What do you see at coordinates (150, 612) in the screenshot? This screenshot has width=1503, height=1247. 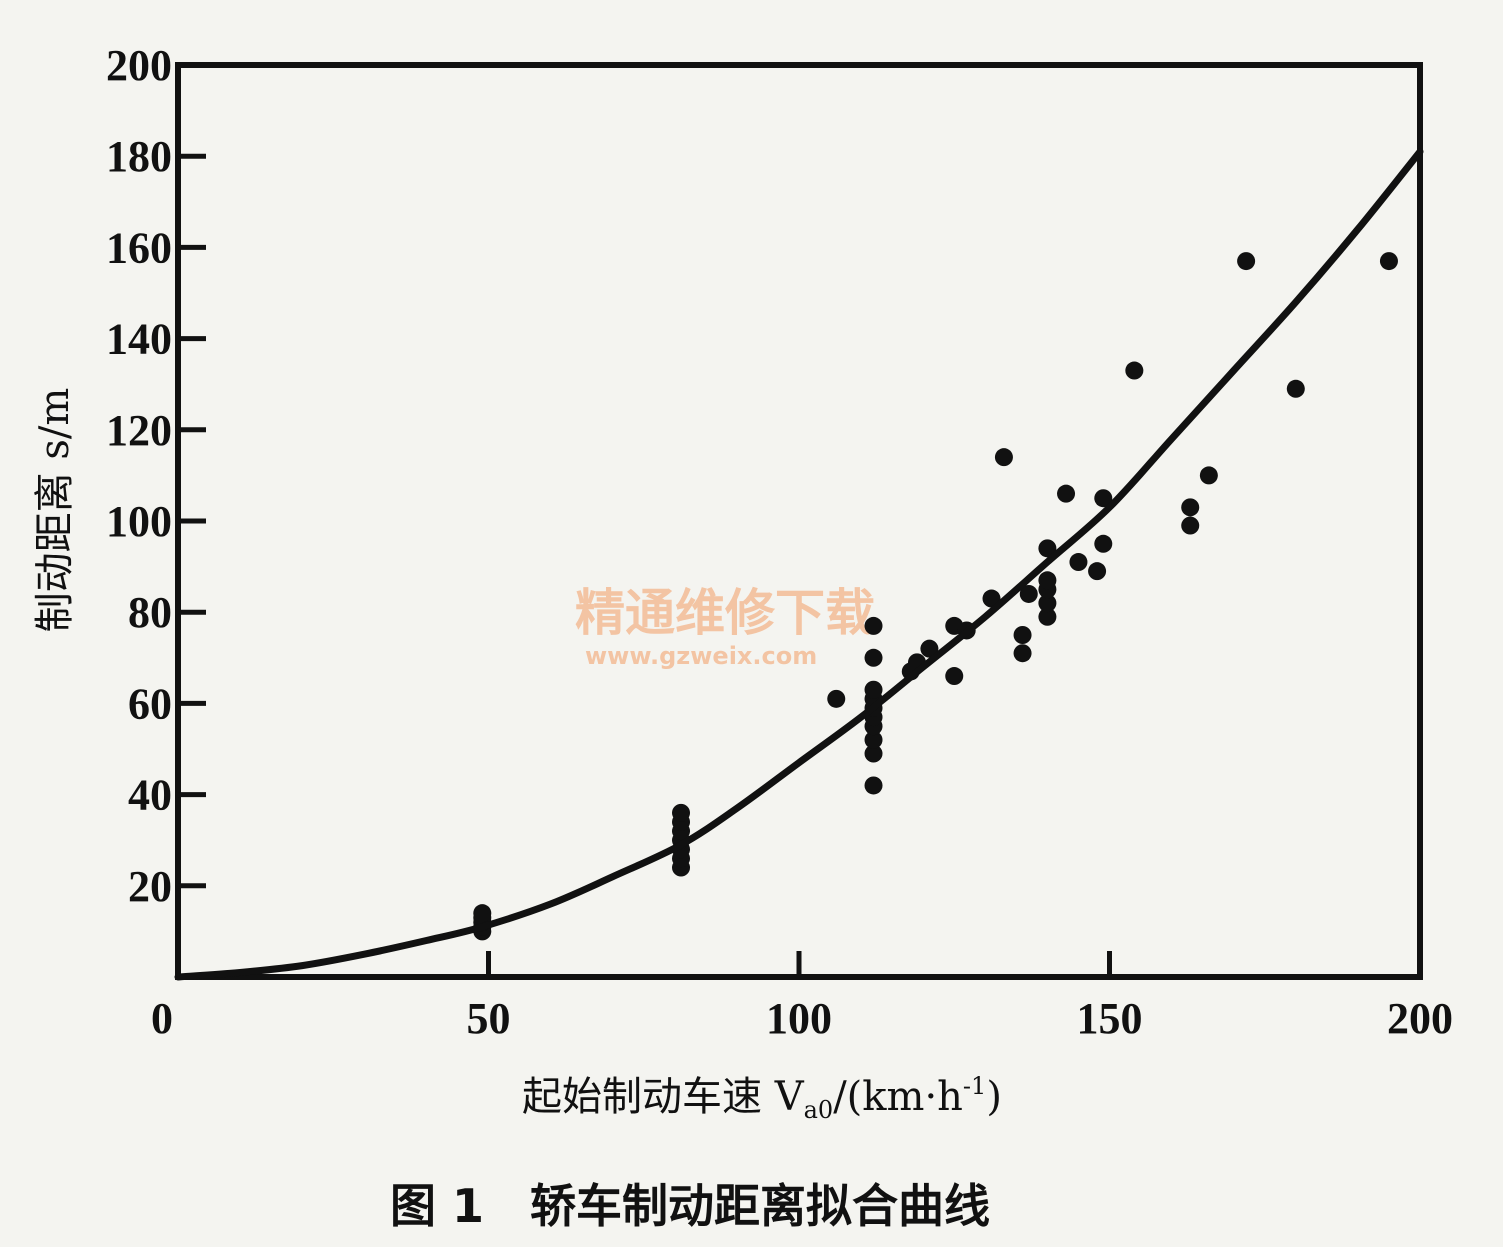 I see `y-tick-label: 80` at bounding box center [150, 612].